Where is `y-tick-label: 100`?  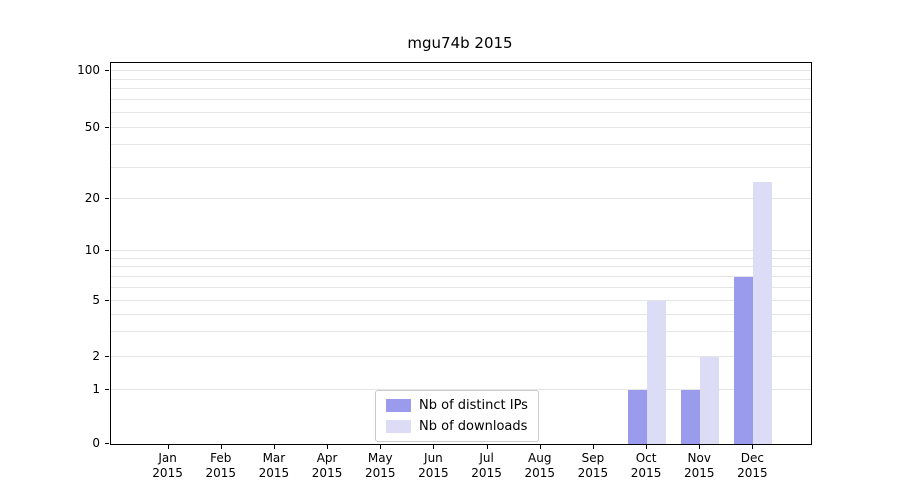
y-tick-label: 100 is located at coordinates (88, 70).